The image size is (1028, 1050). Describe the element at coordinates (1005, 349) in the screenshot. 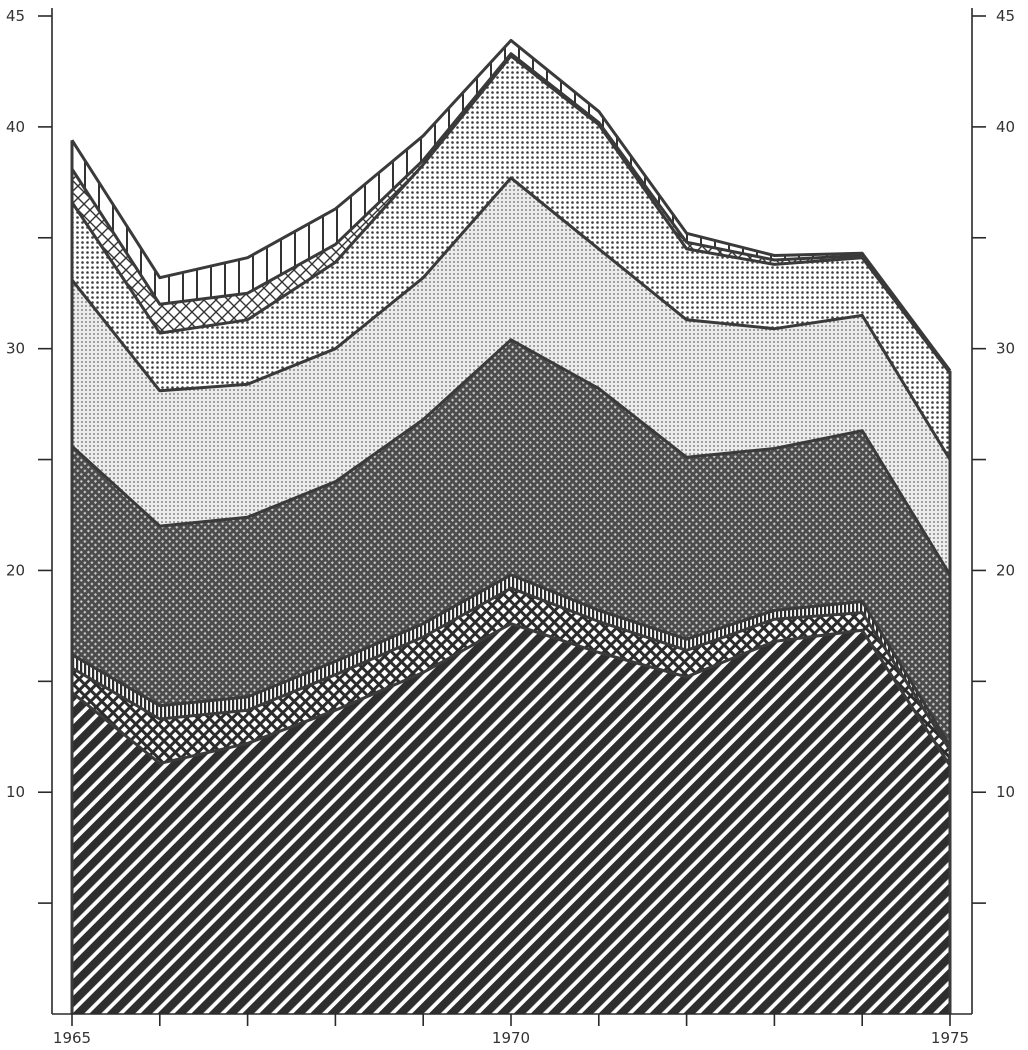

I see `right-y-tick-label-30: 30` at that location.